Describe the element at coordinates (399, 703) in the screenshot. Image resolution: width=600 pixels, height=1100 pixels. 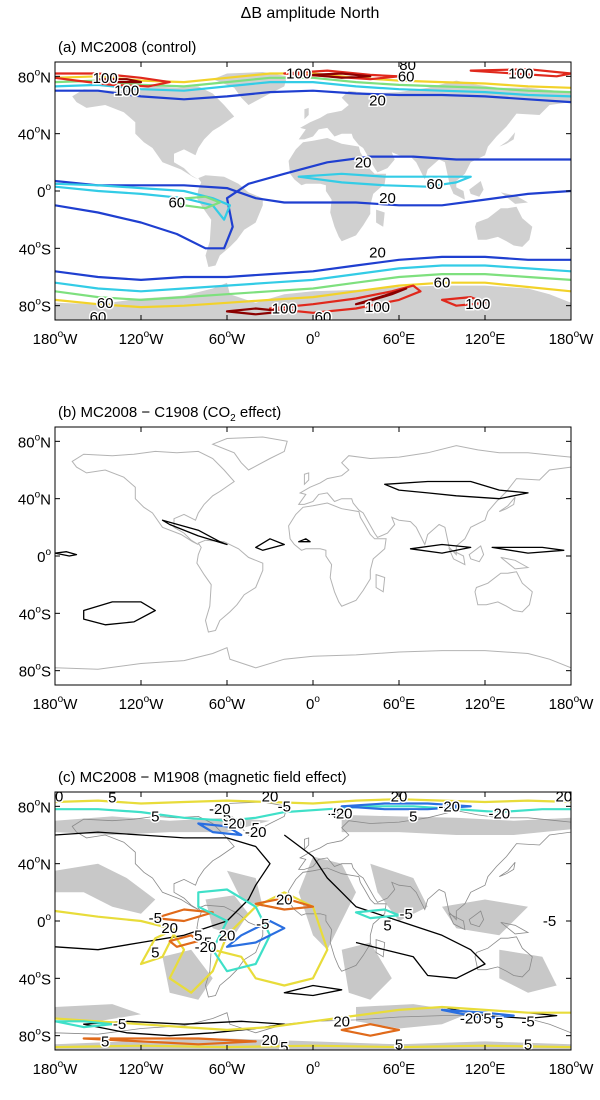
I see `panel-b-x-tick-label: 60oE` at that location.